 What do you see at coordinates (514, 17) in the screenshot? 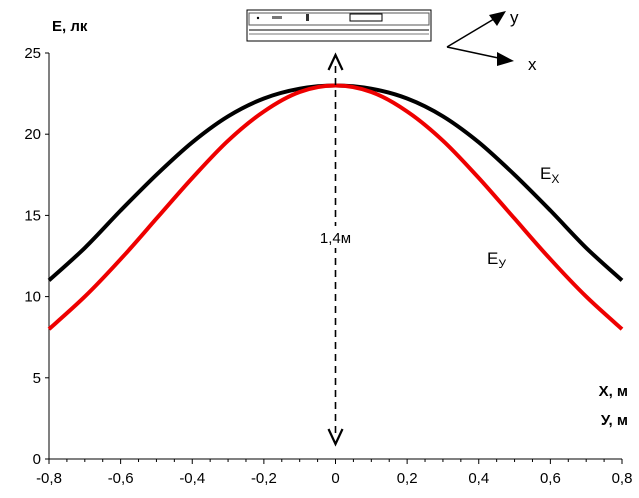
I see `y-axis-symbol: y` at bounding box center [514, 17].